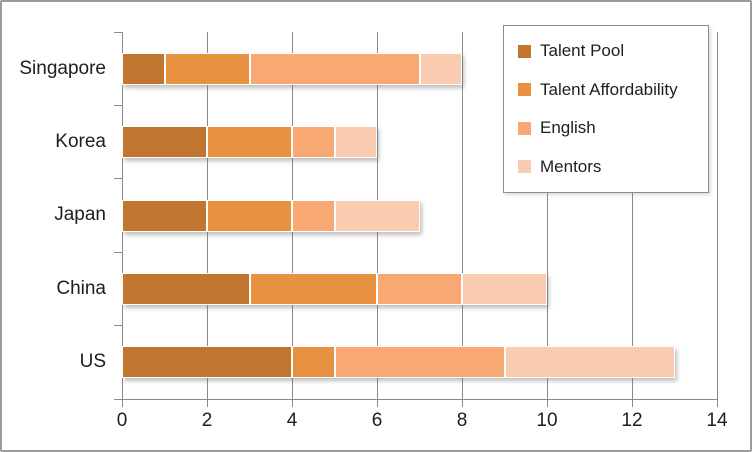 The width and height of the screenshot is (752, 452). Describe the element at coordinates (207, 420) in the screenshot. I see `x-axis-tick-label: 2` at that location.